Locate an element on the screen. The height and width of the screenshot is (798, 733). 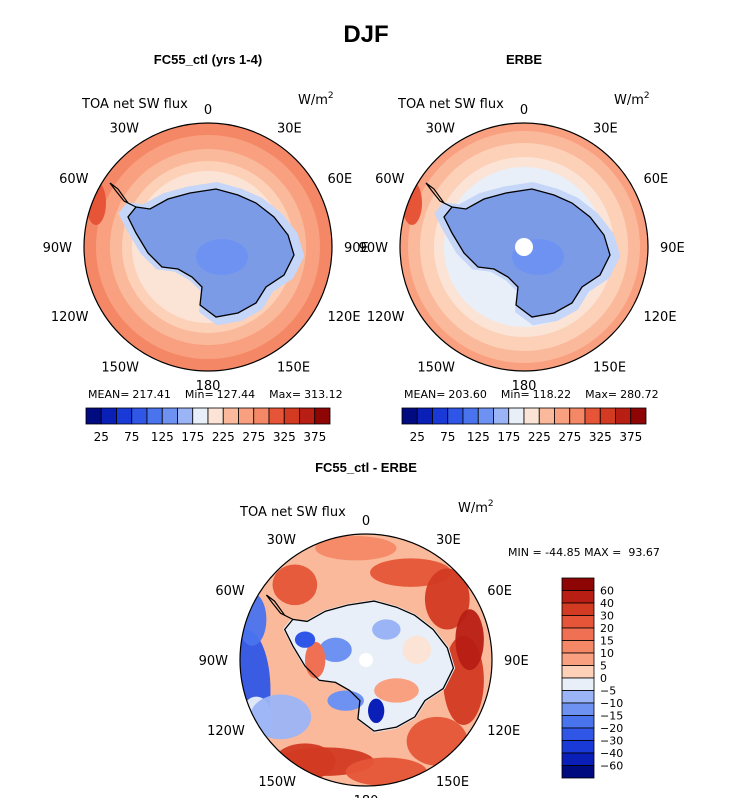
pole-hole-diff is located at coordinates (366, 660).